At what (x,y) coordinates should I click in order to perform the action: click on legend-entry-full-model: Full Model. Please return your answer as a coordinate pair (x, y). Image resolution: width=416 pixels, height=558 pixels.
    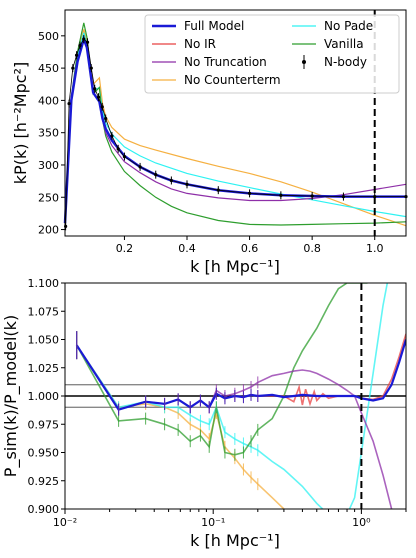
    Looking at the image, I should click on (198, 26).